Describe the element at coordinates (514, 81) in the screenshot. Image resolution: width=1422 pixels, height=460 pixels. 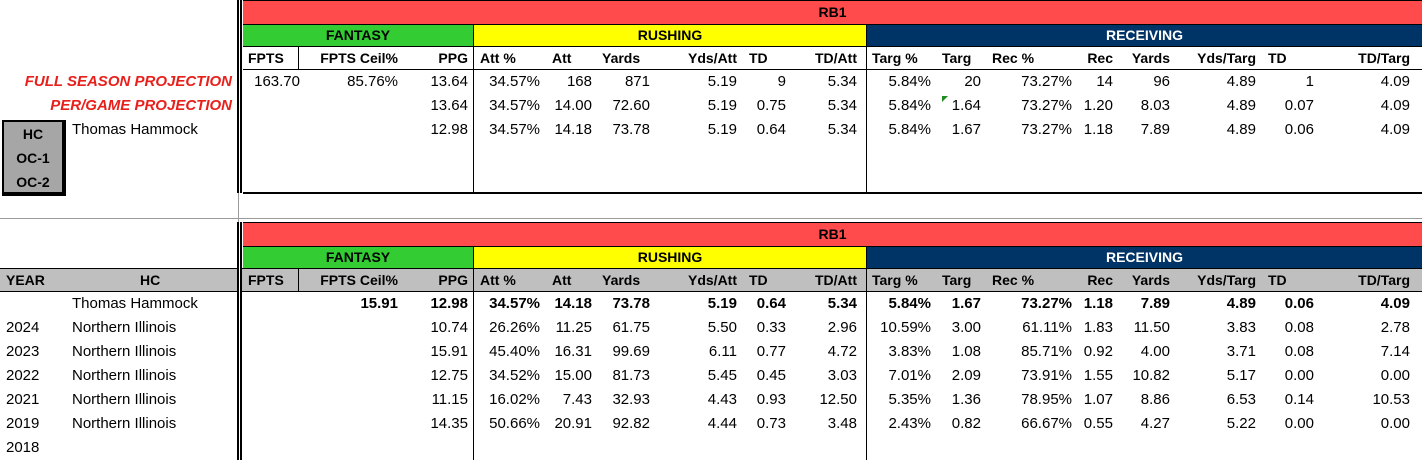
I see `top-row-0-att-pct-3: 34.57%` at that location.